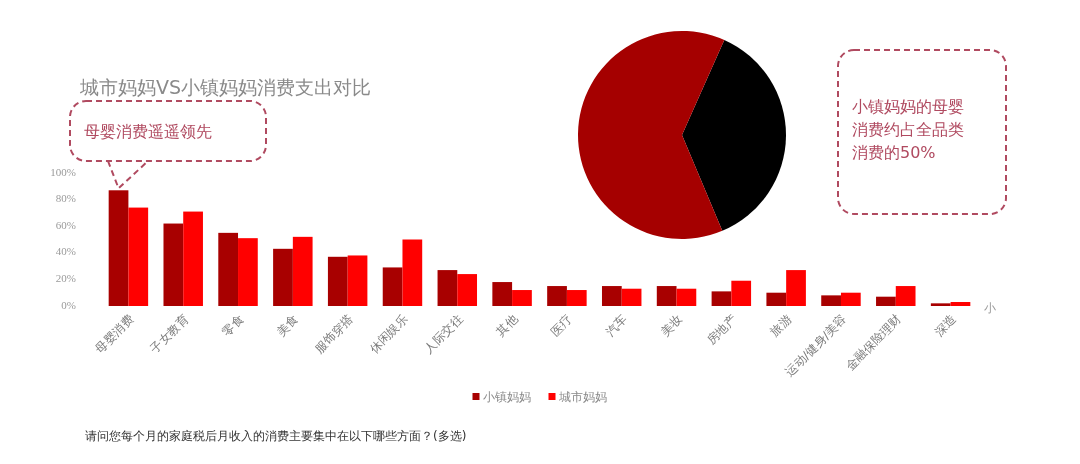 The width and height of the screenshot is (1080, 464). What do you see at coordinates (922, 132) in the screenshot?
I see `annotation: 小镇妈妈的母婴消费约占全品类消费的50%` at bounding box center [922, 132].